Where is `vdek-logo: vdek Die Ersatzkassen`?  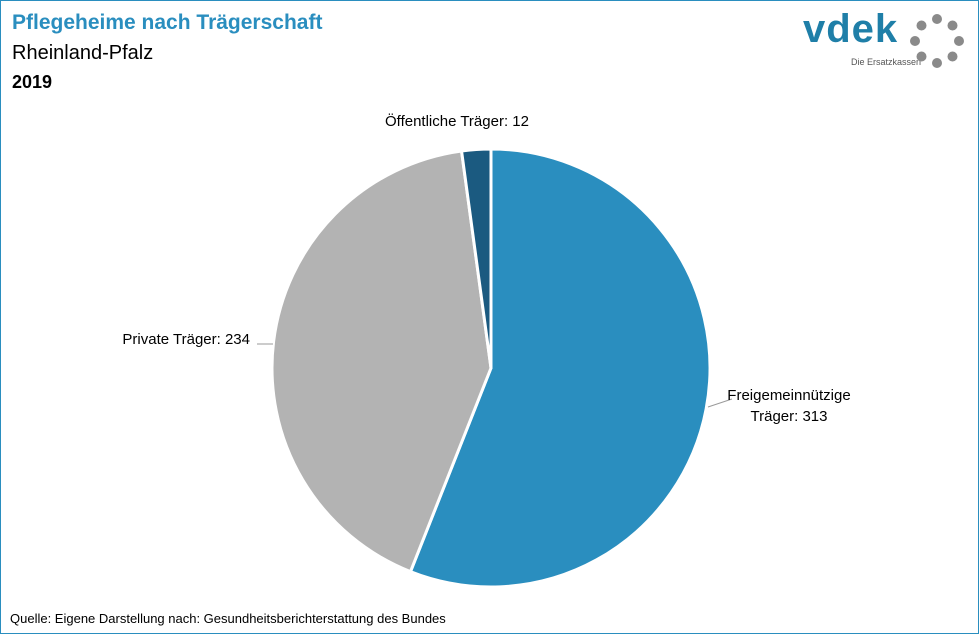 vdek-logo: vdek Die Ersatzkassen is located at coordinates (886, 39).